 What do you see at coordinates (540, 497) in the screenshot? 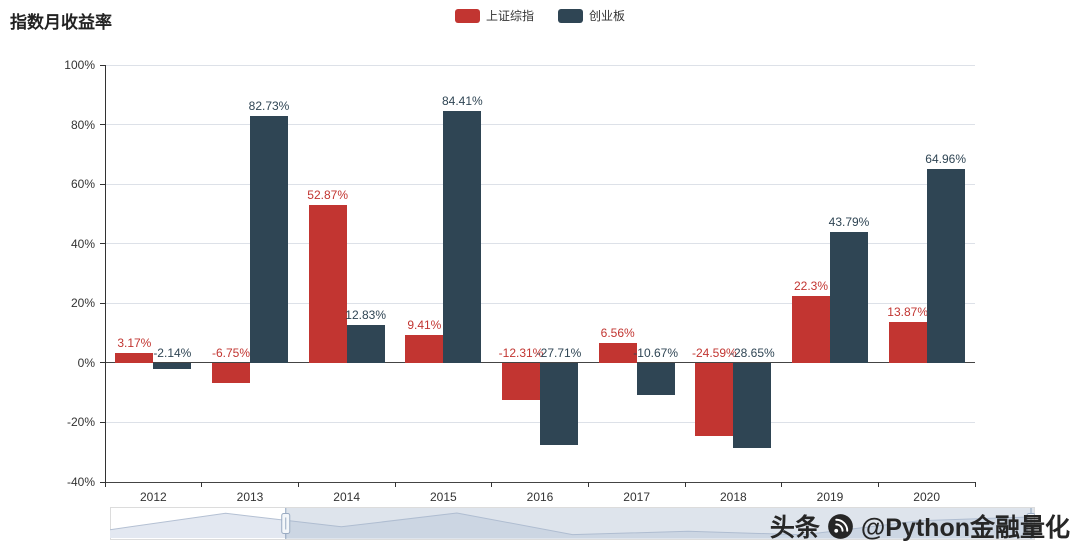
I see `x-axis-label-2016: 2016` at bounding box center [540, 497].